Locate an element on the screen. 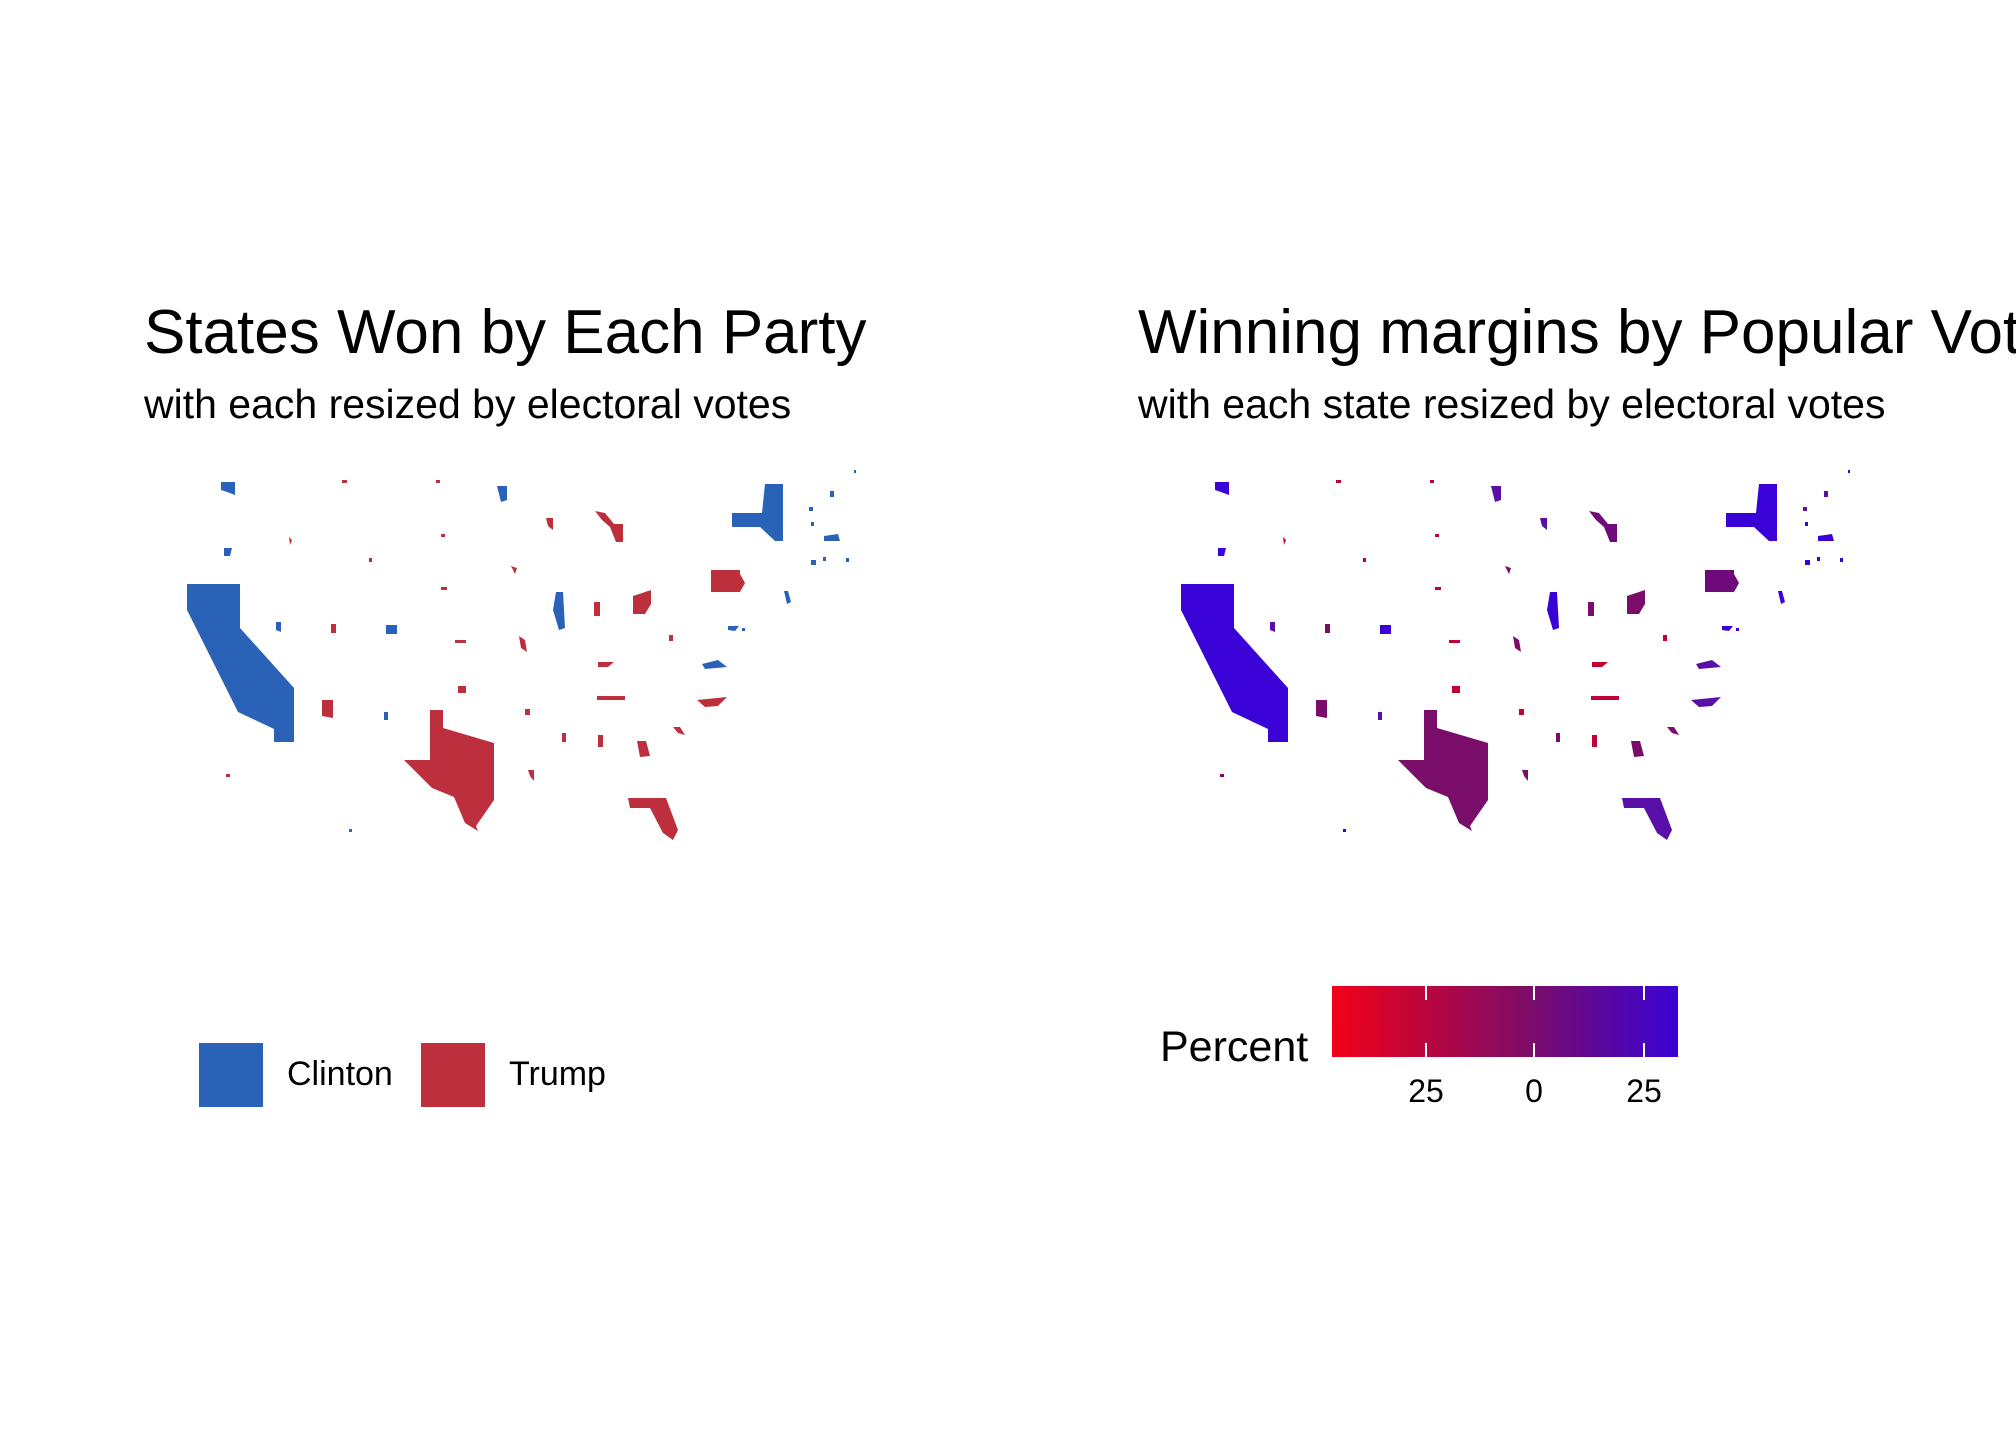  state-louisiana is located at coordinates (531, 775).